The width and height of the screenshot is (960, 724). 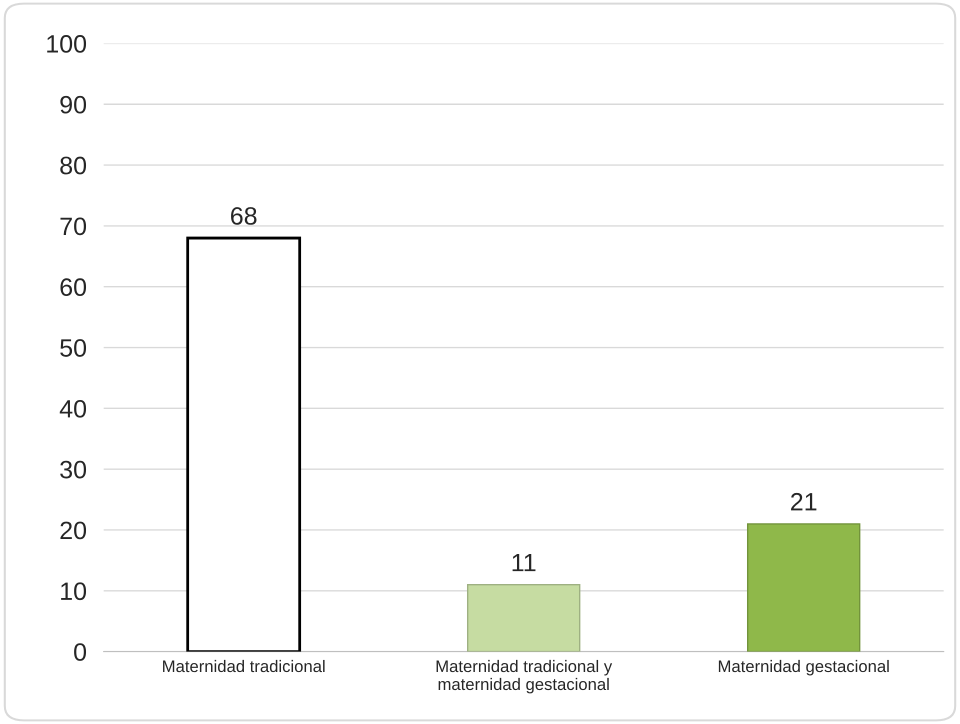 What do you see at coordinates (73, 287) in the screenshot?
I see `y-tick-label: 60` at bounding box center [73, 287].